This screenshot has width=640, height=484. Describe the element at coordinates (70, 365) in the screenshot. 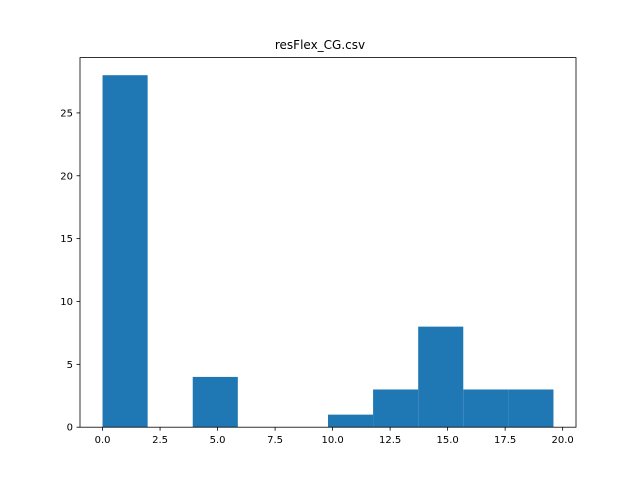

I see `y-tick-label: 5` at that location.